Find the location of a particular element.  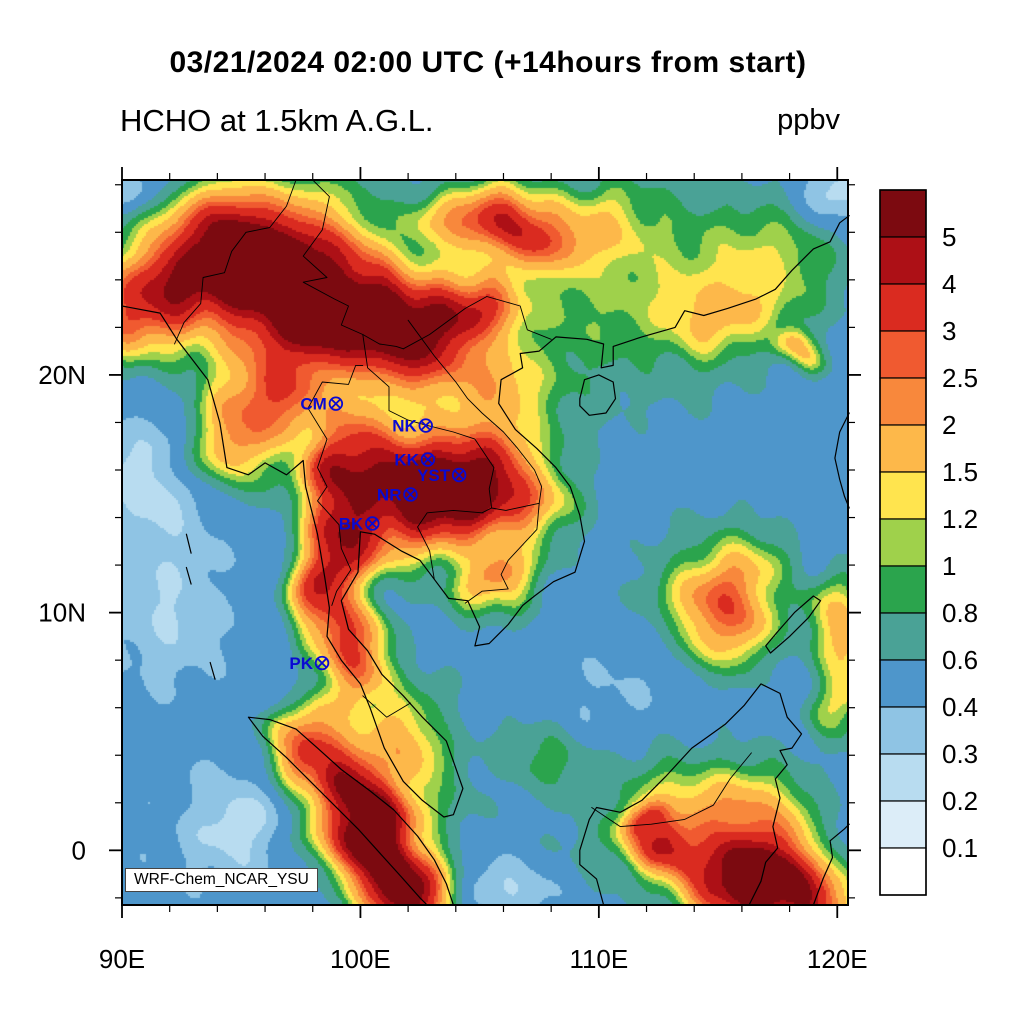

colorbar-tick-label: 0.6 is located at coordinates (960, 660).